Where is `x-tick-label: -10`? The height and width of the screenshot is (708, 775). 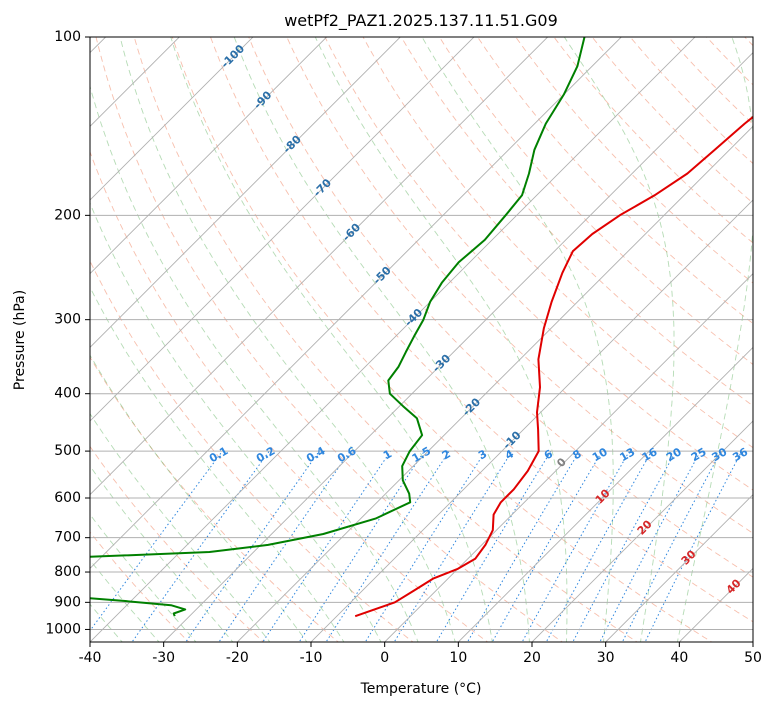
x-tick-label: -10 is located at coordinates (311, 658).